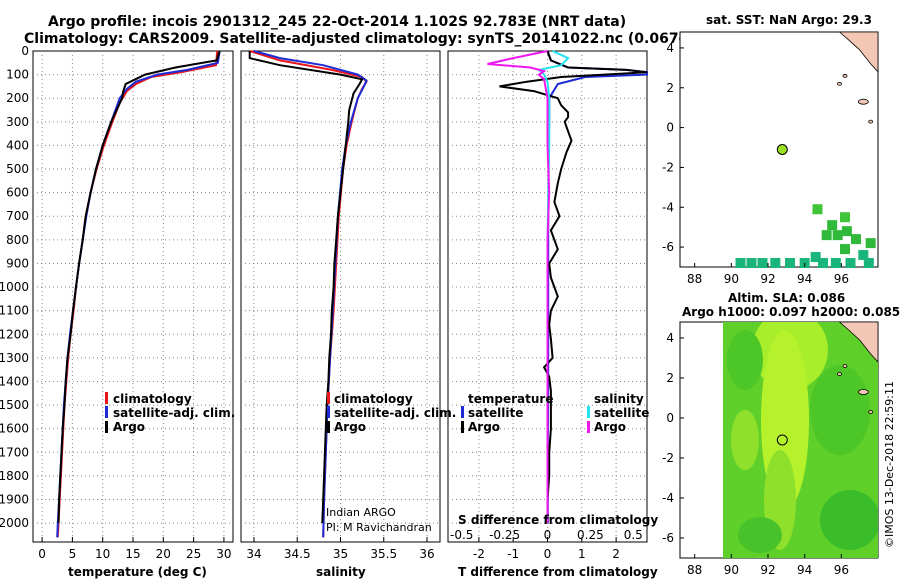 This screenshot has width=900, height=580. Describe the element at coordinates (670, 48) in the screenshot. I see `m1-ytick-label-0: 4` at that location.